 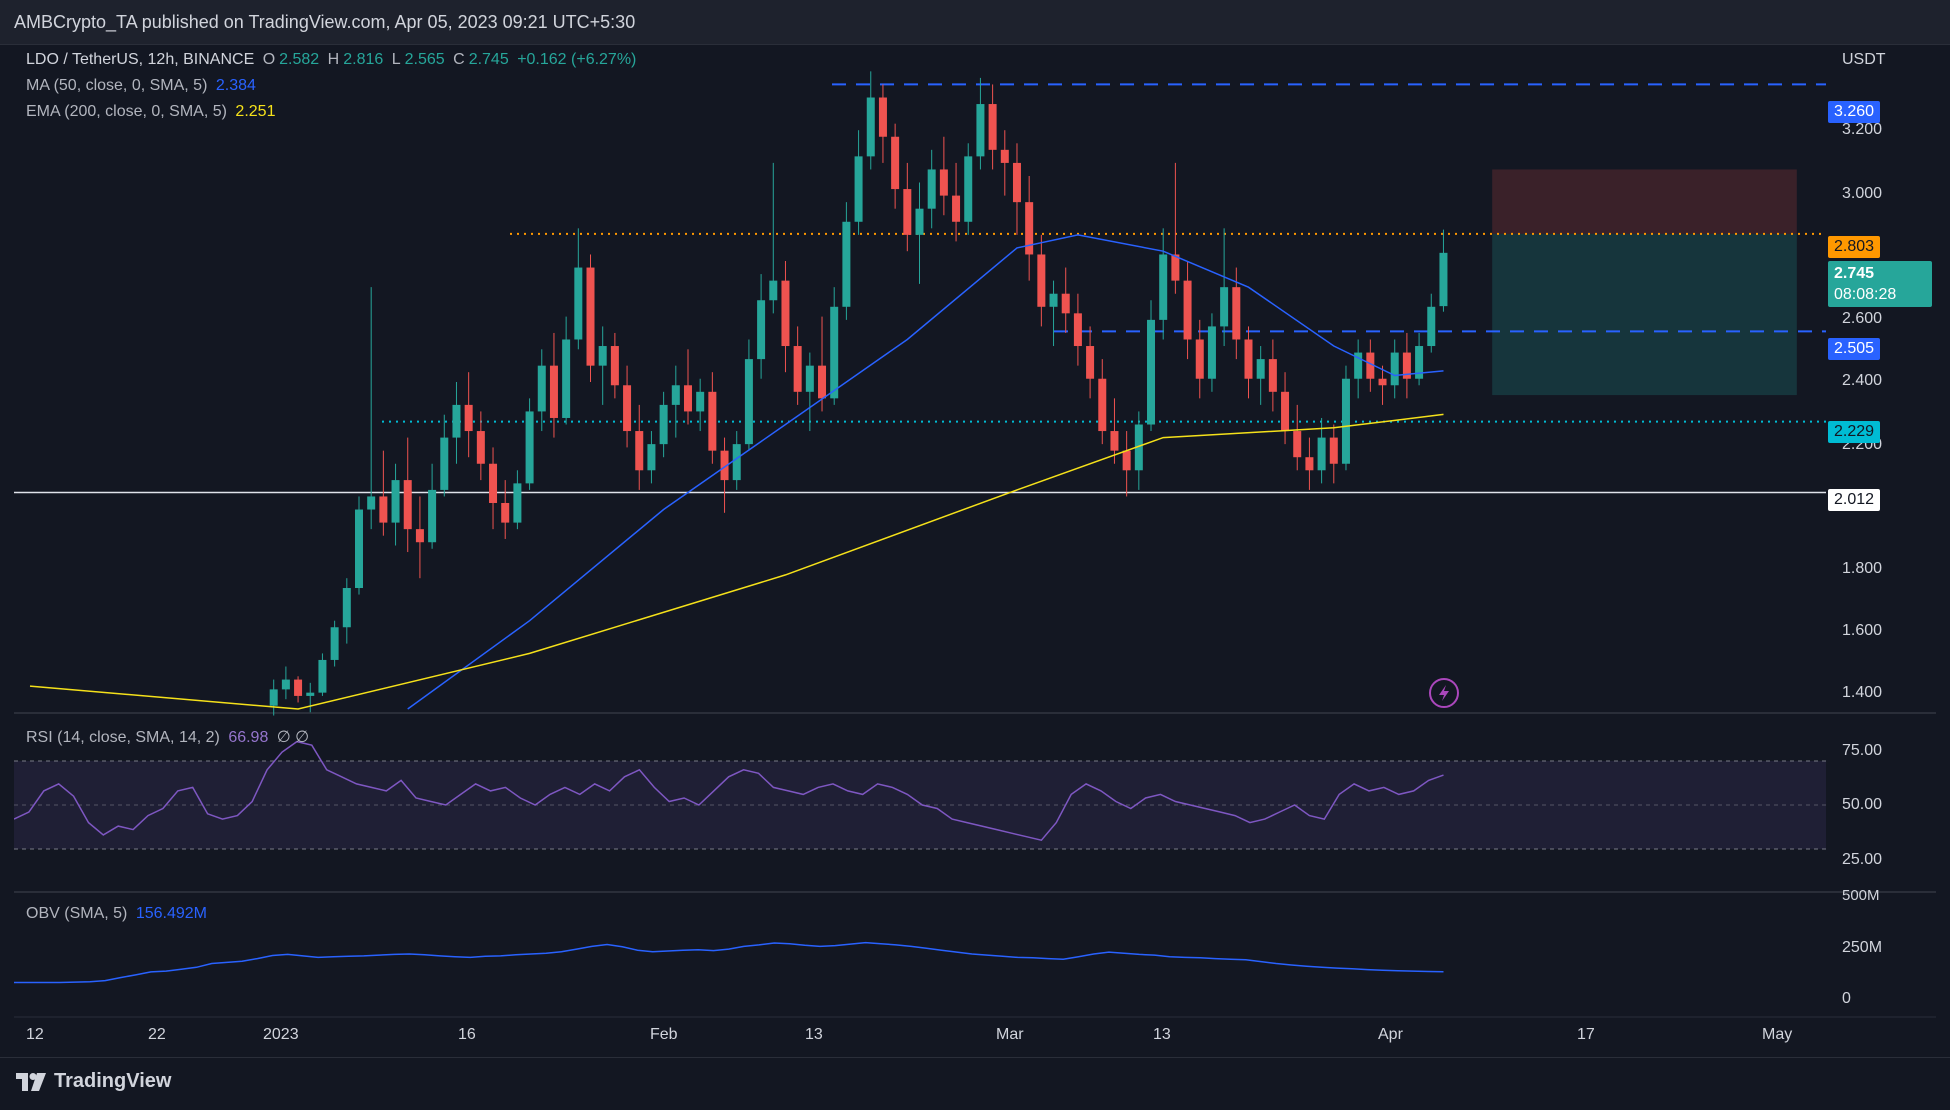 I want to click on price-tag-current: 2.745 08:08:28, so click(x=1880, y=284).